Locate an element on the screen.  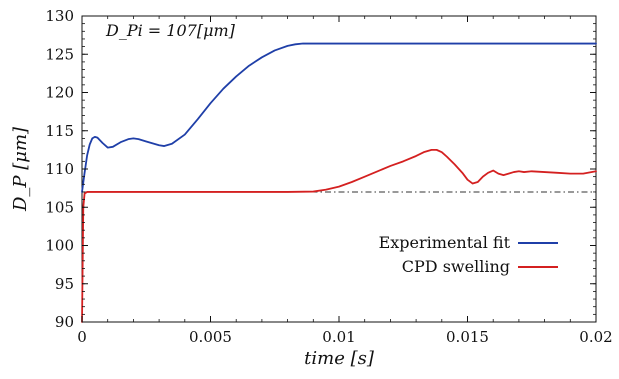
y-tick-label: 100 is located at coordinates (59, 246).